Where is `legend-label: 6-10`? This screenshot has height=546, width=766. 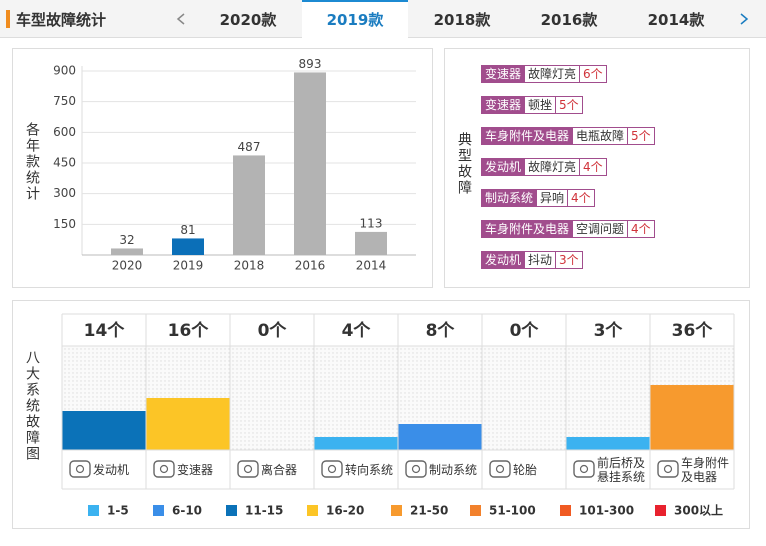 legend-label: 6-10 is located at coordinates (187, 511).